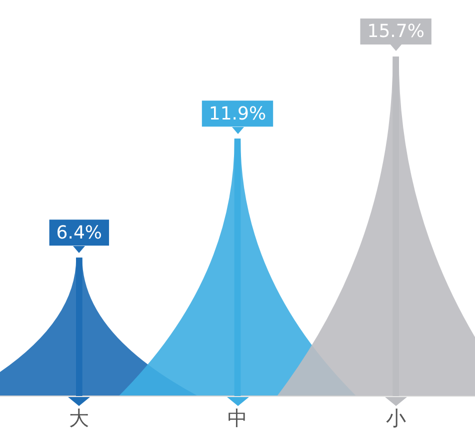 This screenshot has width=475, height=444. What do you see at coordinates (79, 418) in the screenshot?
I see `x-tick-label: 大` at bounding box center [79, 418].